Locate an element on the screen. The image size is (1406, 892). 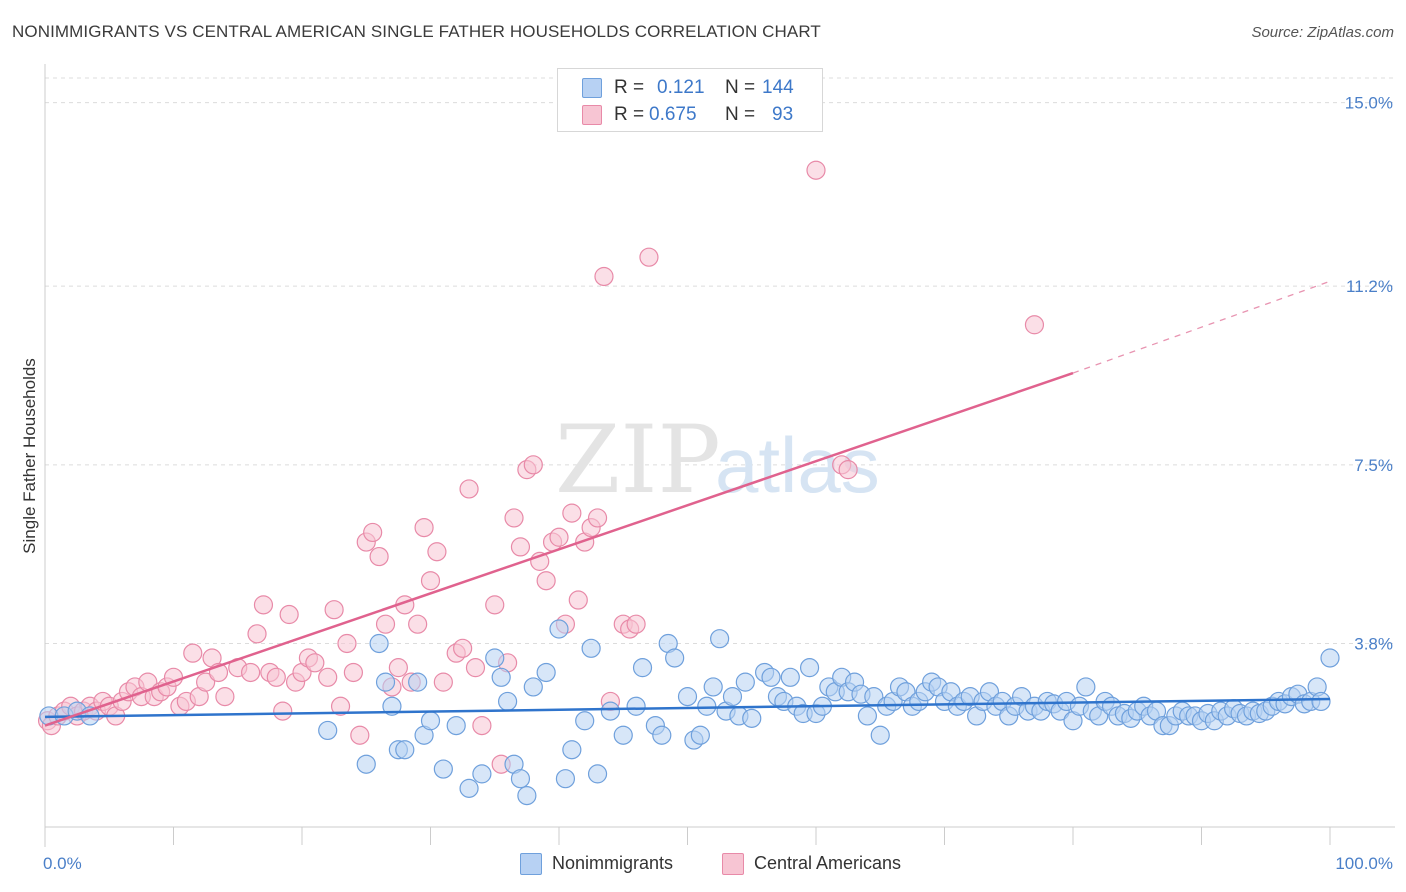
y-tick-label: 7.5% is located at coordinates (1373, 465).